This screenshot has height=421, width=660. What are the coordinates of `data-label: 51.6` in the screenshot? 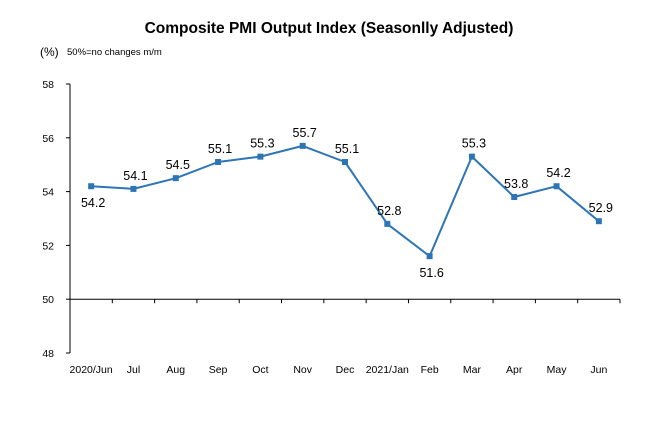 It's located at (431, 273).